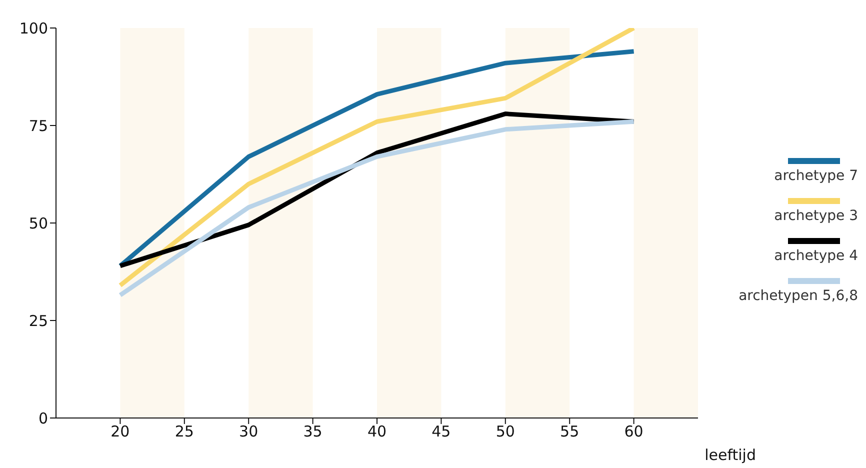  Describe the element at coordinates (505, 431) in the screenshot. I see `x-tick-label: 50` at that location.